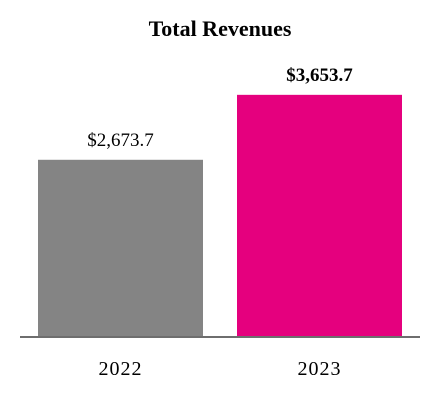 This screenshot has width=440, height=400. I want to click on value-label-2022: $2,673.7, so click(120, 140).